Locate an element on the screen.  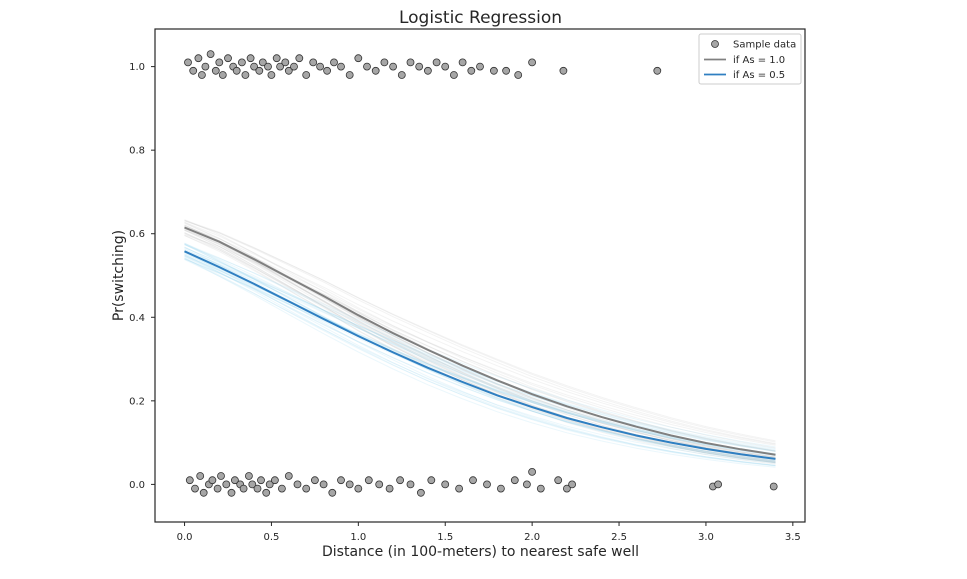
x-tick-label: 3.5 is located at coordinates (793, 537).